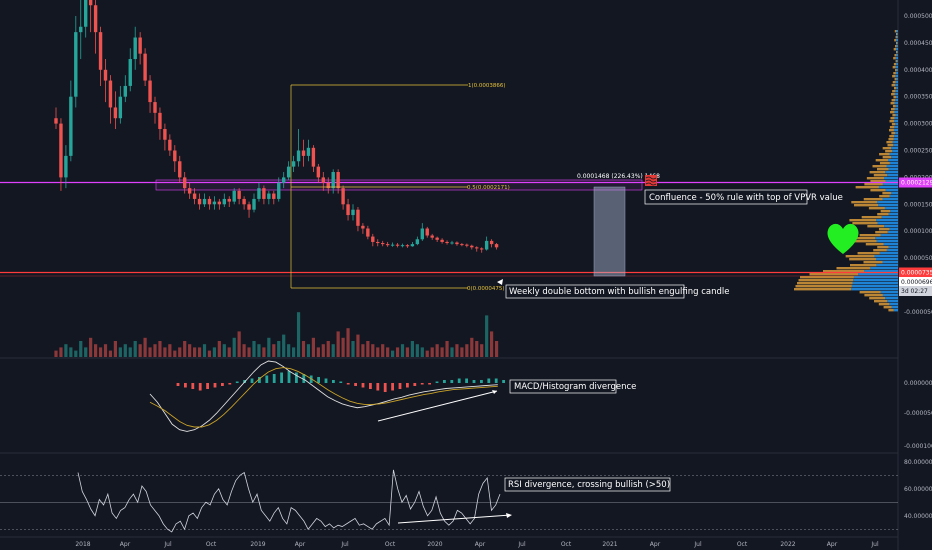 The height and width of the screenshot is (550, 932). What do you see at coordinates (915, 282) in the screenshot?
I see `current-price-tag-bg` at bounding box center [915, 282].